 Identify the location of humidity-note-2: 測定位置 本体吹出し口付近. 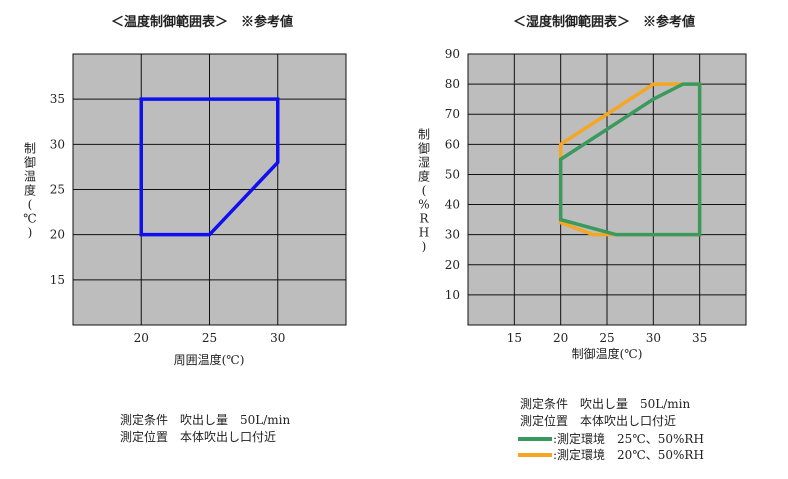
(598, 420).